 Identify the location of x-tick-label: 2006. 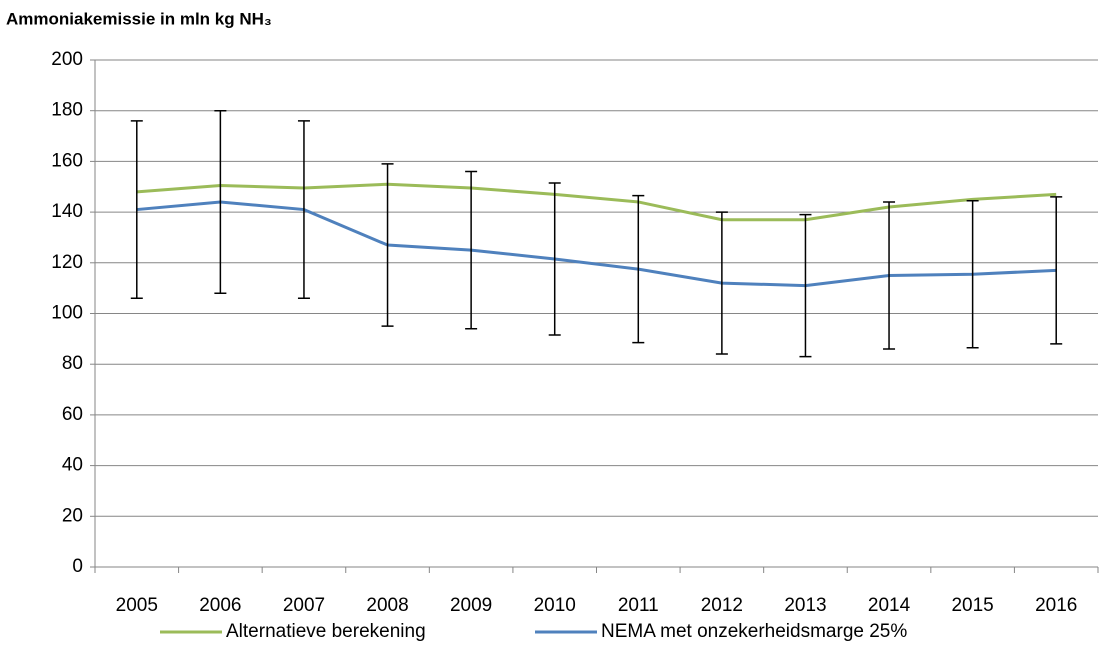
(220, 605).